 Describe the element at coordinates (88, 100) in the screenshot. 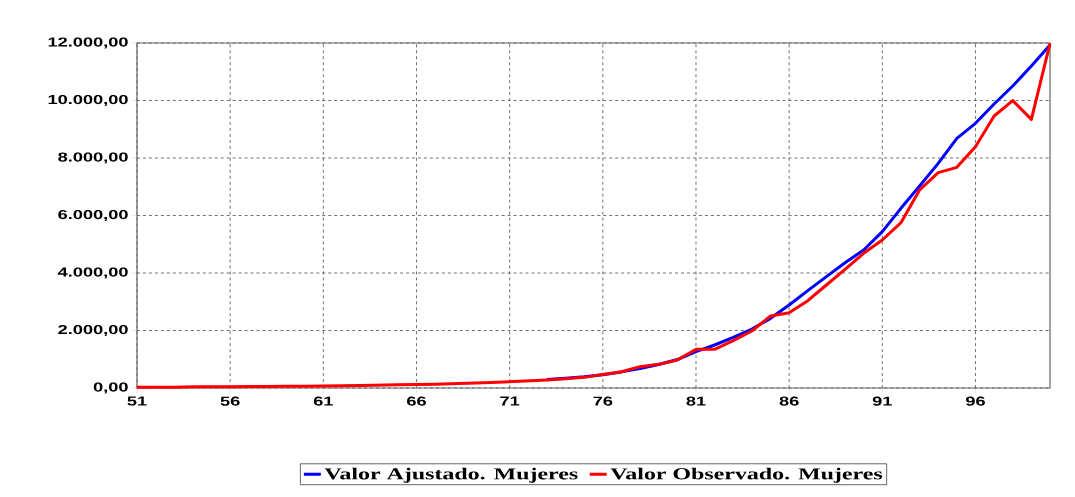

I see `y-tick-label: 10.000,00` at that location.